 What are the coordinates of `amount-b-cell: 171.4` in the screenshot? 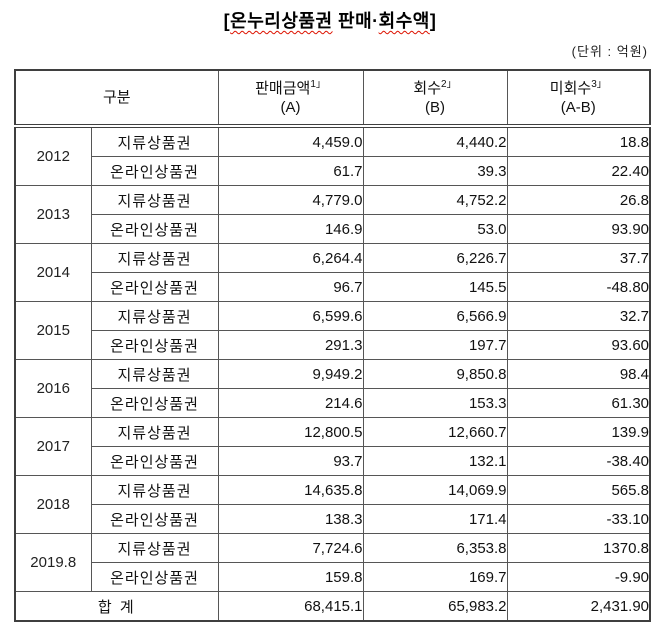 It's located at (435, 519).